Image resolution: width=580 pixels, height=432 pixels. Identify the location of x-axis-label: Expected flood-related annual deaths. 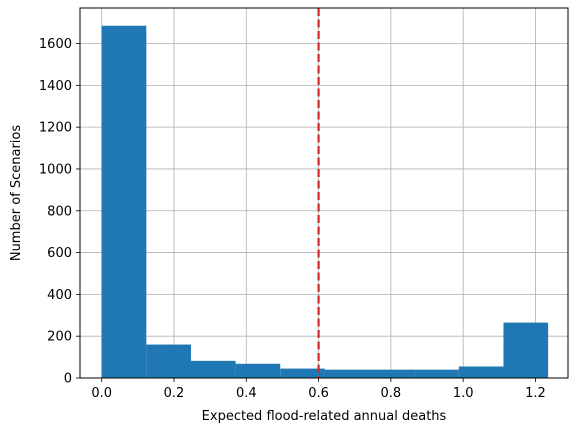
(324, 416).